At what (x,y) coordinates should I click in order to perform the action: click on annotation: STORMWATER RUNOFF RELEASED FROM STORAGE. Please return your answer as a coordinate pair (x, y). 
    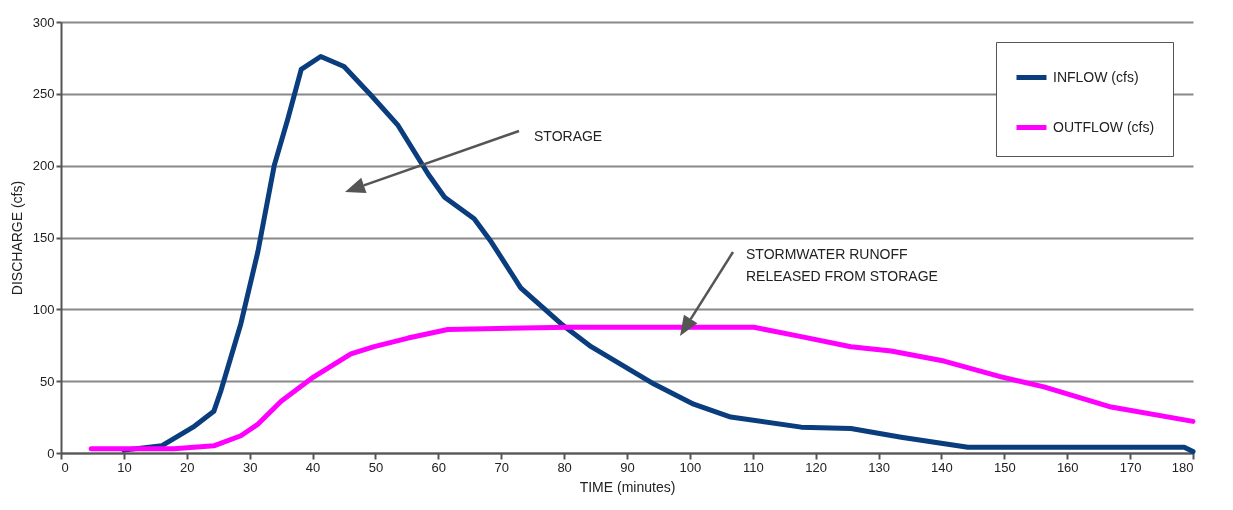
    Looking at the image, I should click on (842, 265).